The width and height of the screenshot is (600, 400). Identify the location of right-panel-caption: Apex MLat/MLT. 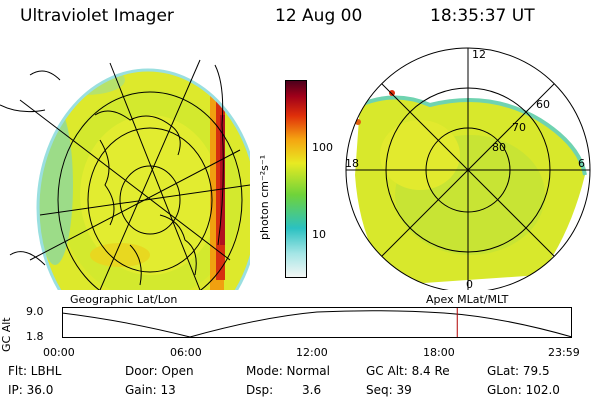
(467, 299).